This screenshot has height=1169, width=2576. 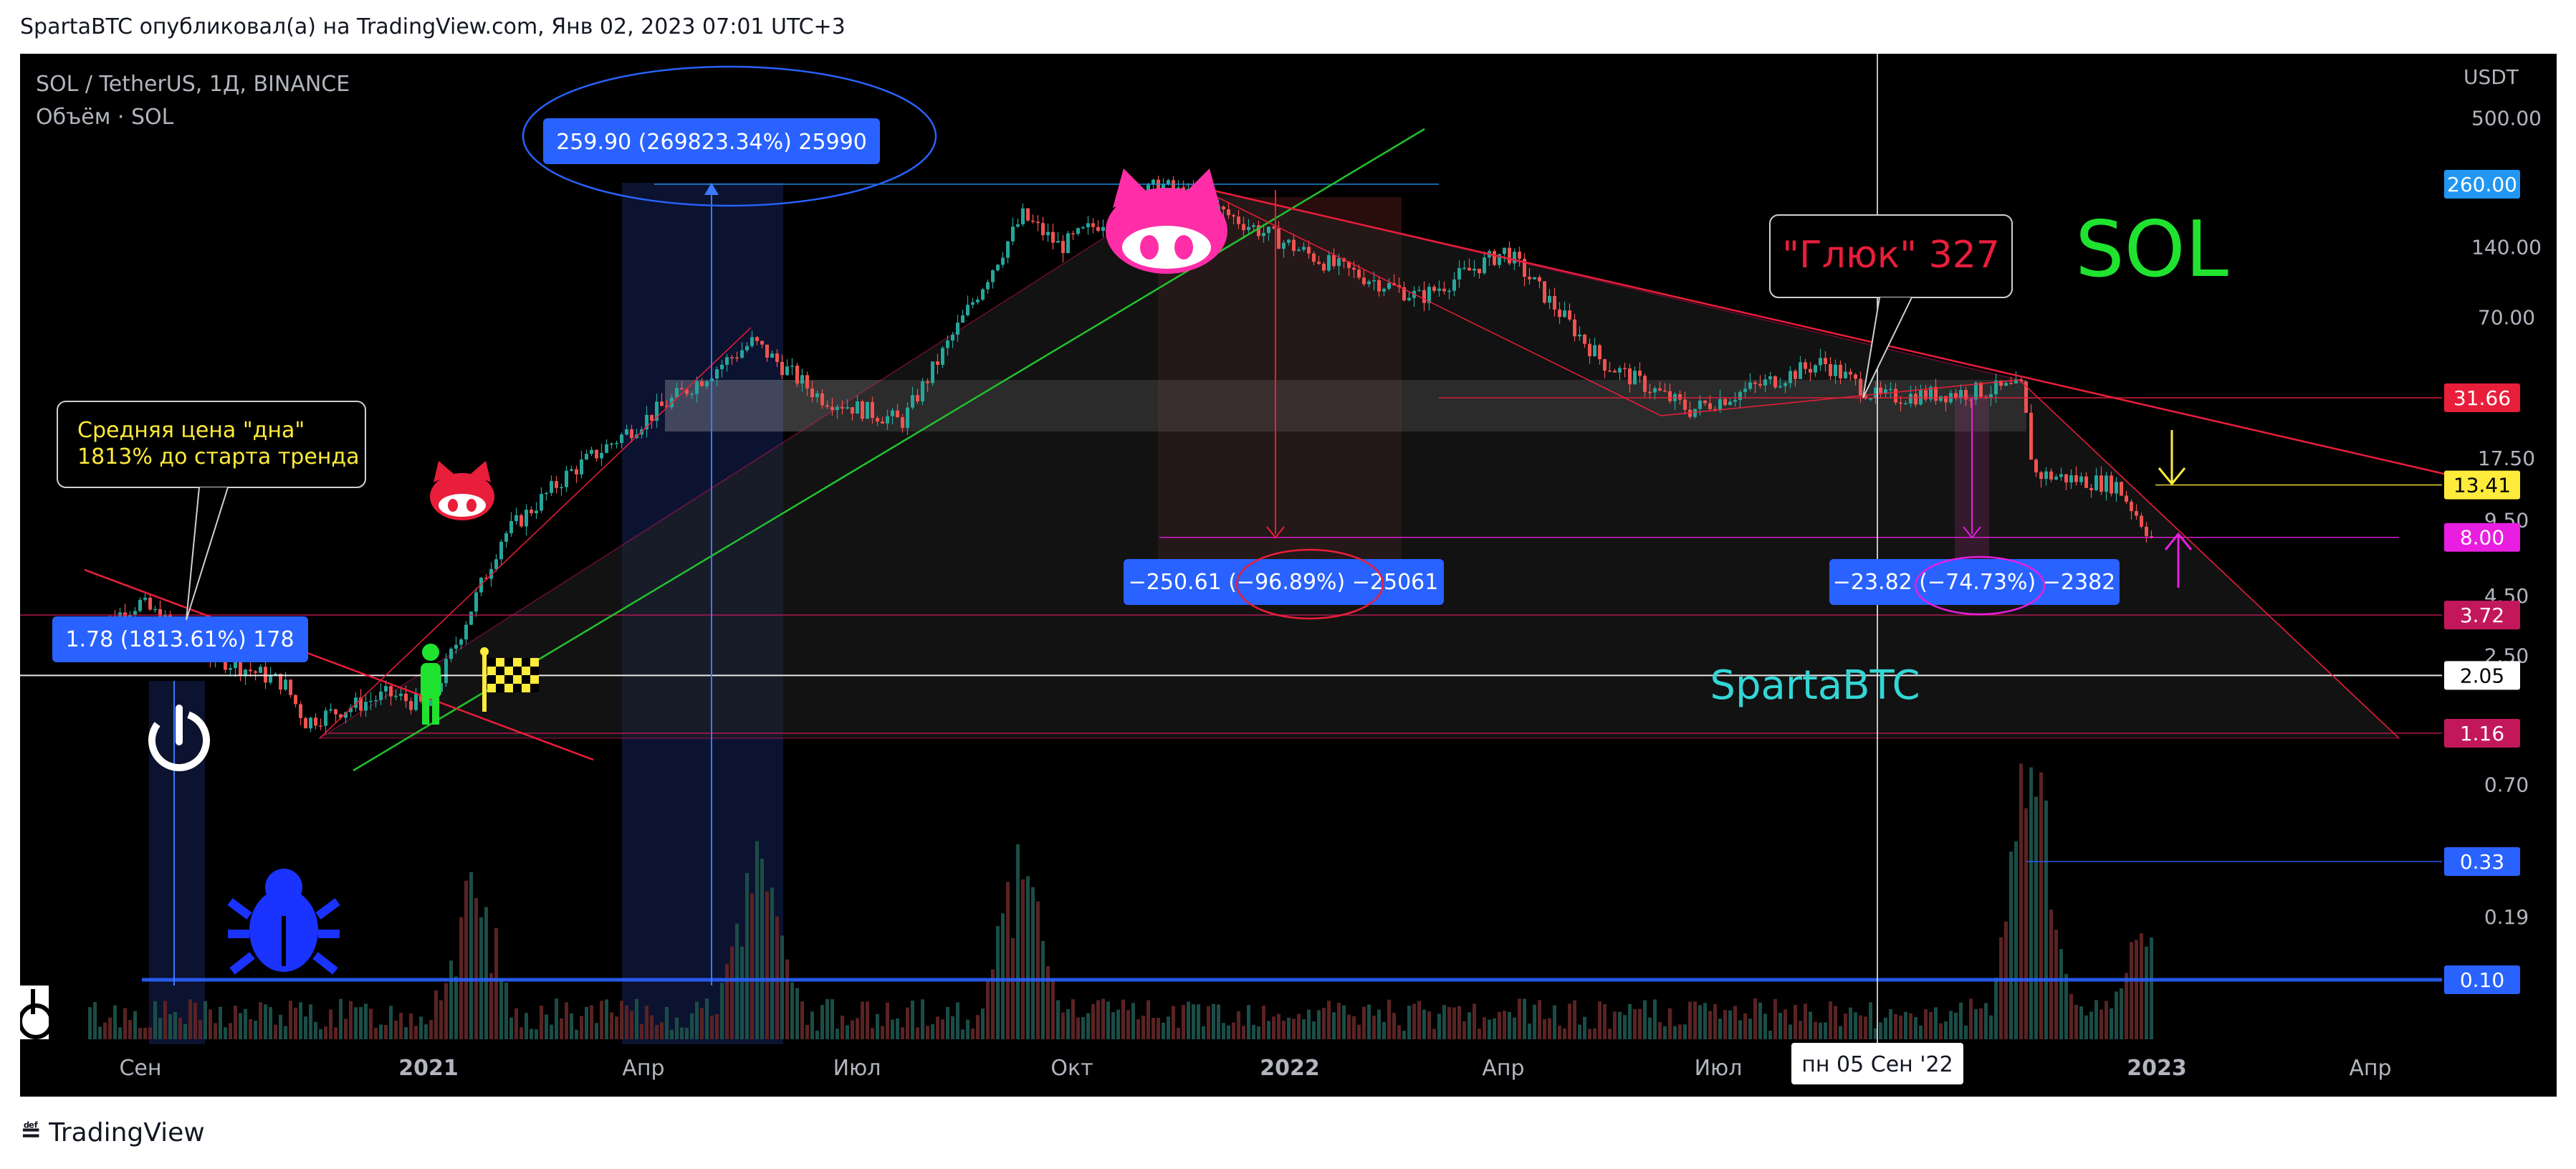 What do you see at coordinates (2482, 485) in the screenshot?
I see `price-label-2: 13.41` at bounding box center [2482, 485].